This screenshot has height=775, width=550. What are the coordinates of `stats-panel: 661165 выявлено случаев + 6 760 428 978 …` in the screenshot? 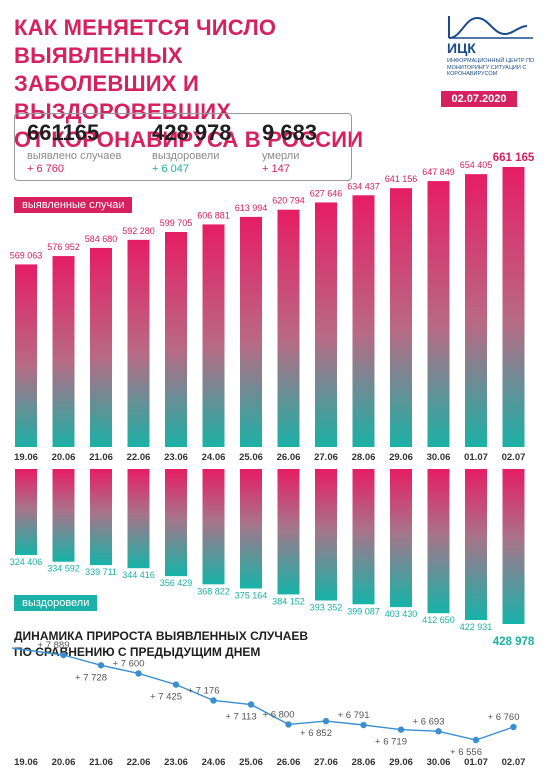 It's located at (183, 147).